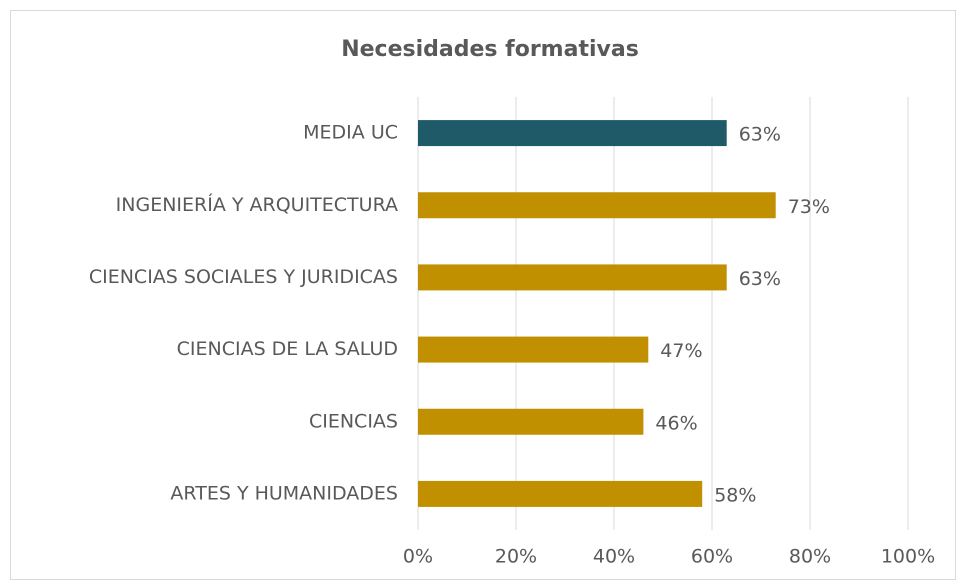  Describe the element at coordinates (257, 204) in the screenshot. I see `y-tick-label: INGENIERÍA Y ARQUITECTURA` at that location.